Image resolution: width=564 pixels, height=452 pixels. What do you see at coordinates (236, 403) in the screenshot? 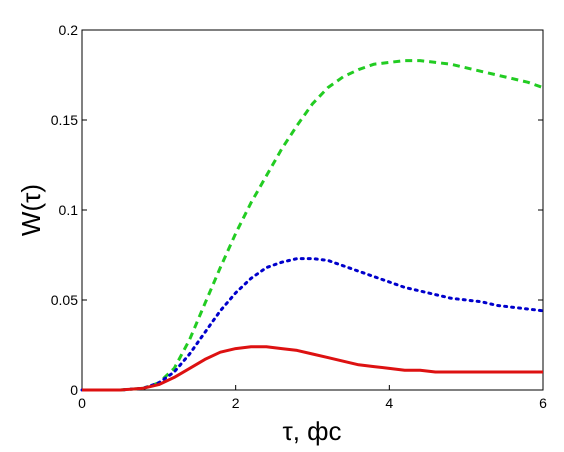
I see `x-tick-label: 2` at bounding box center [236, 403].